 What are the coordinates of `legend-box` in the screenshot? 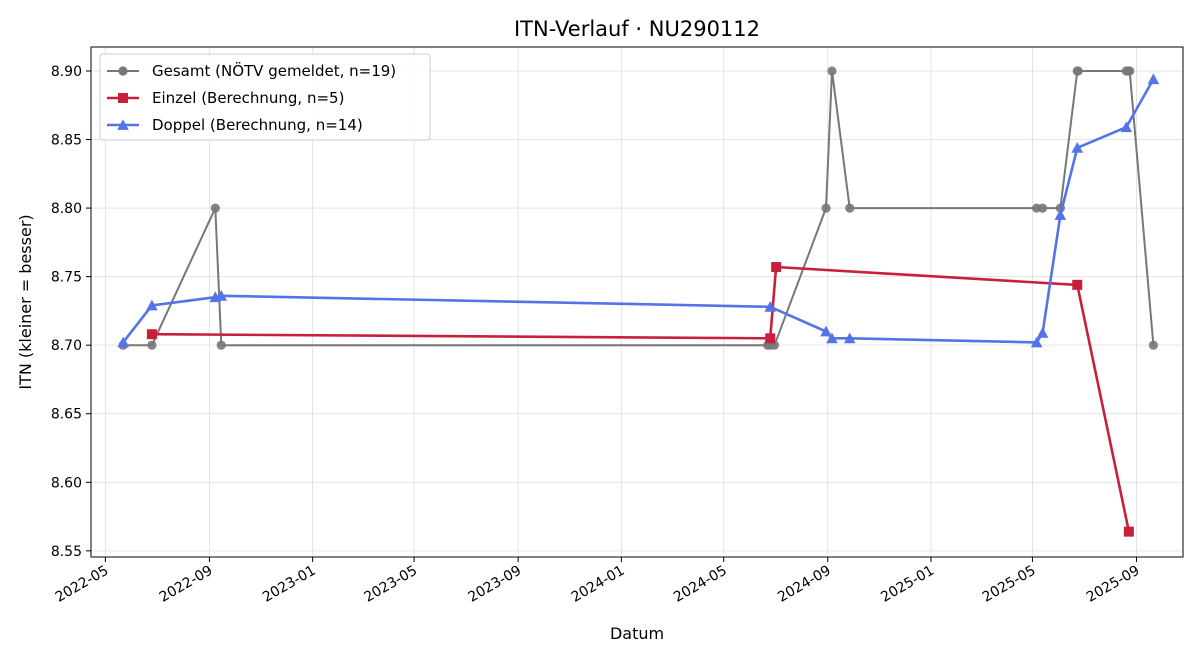 It's located at (265, 97).